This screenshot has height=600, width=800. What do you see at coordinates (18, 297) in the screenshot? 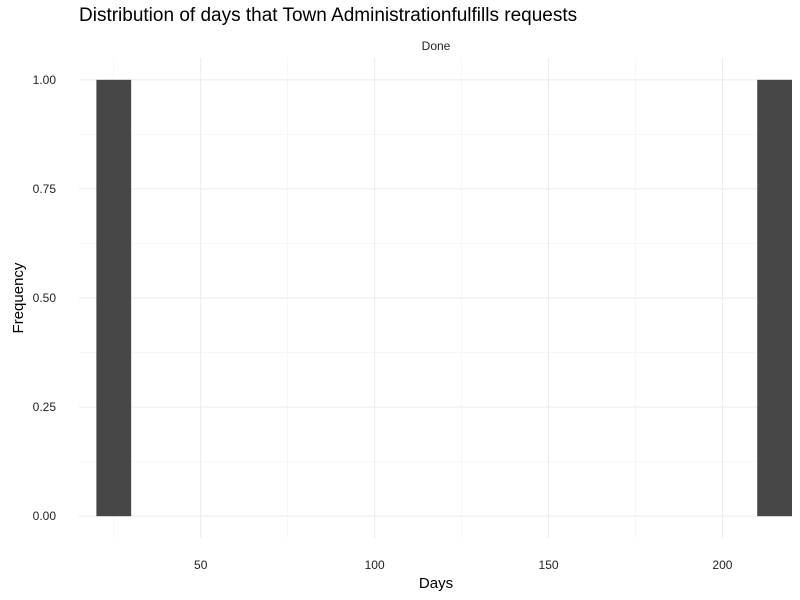
I see `y-axis-title: Frequency` at bounding box center [18, 297].